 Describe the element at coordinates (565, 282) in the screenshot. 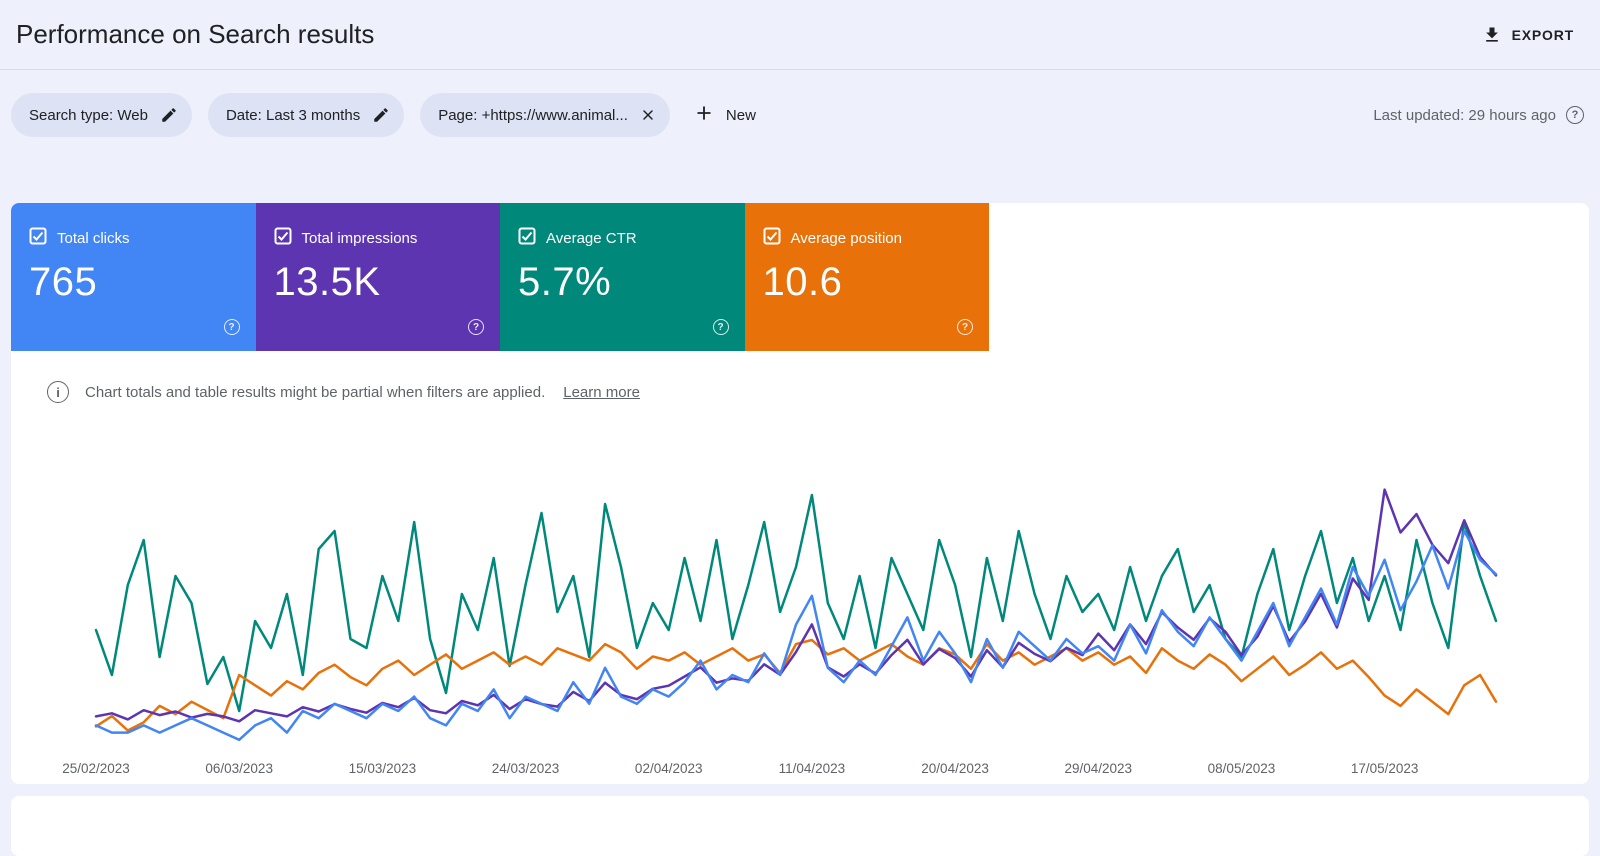

I see `metric-value: 5.7%` at that location.